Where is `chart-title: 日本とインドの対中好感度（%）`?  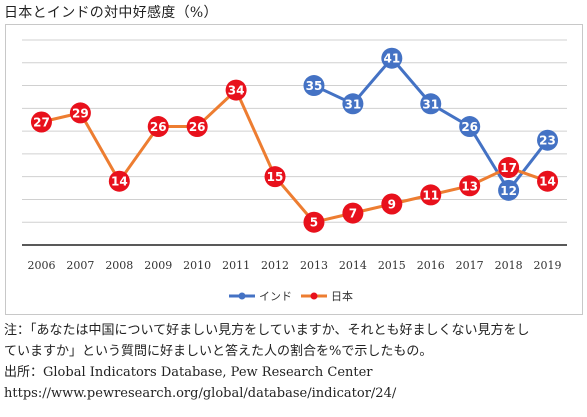
chart-title: 日本とインドの対中好感度（%） is located at coordinates (111, 13).